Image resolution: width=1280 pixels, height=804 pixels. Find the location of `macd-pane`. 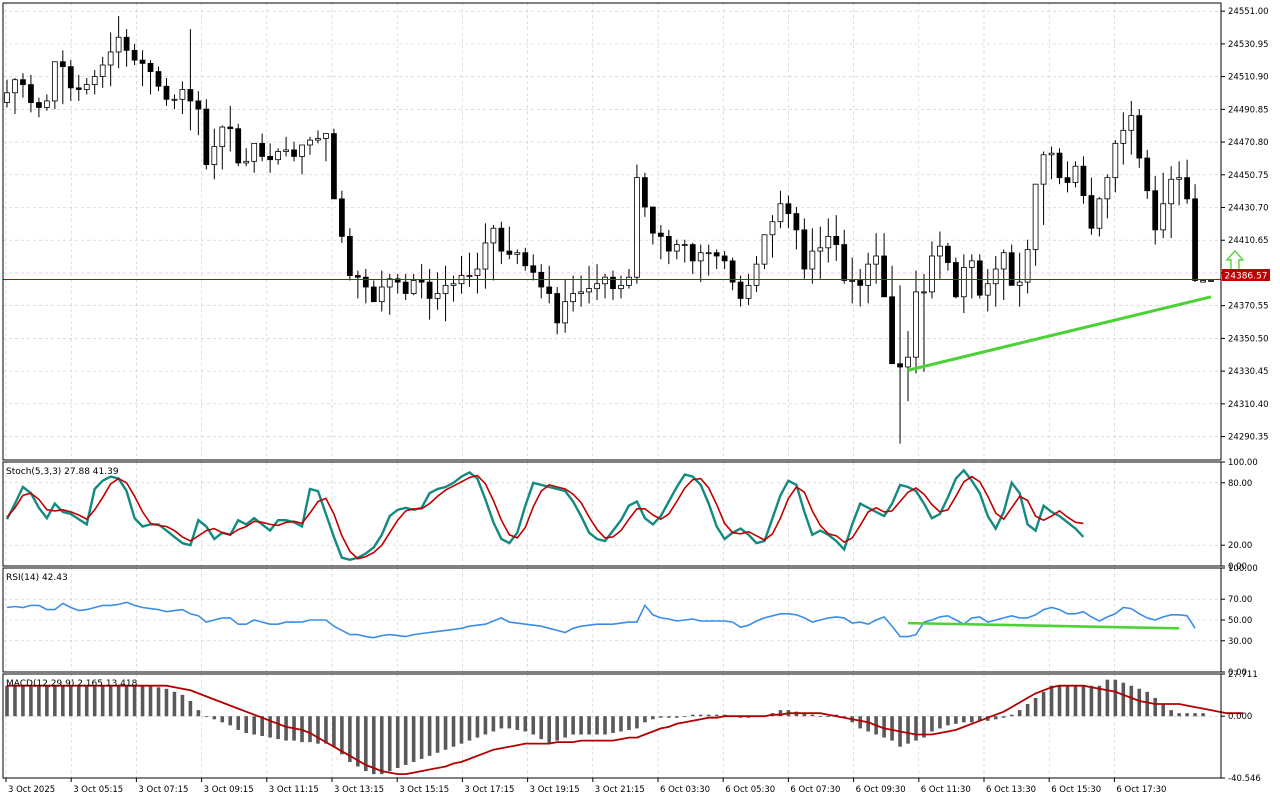

macd-pane is located at coordinates (624, 727).